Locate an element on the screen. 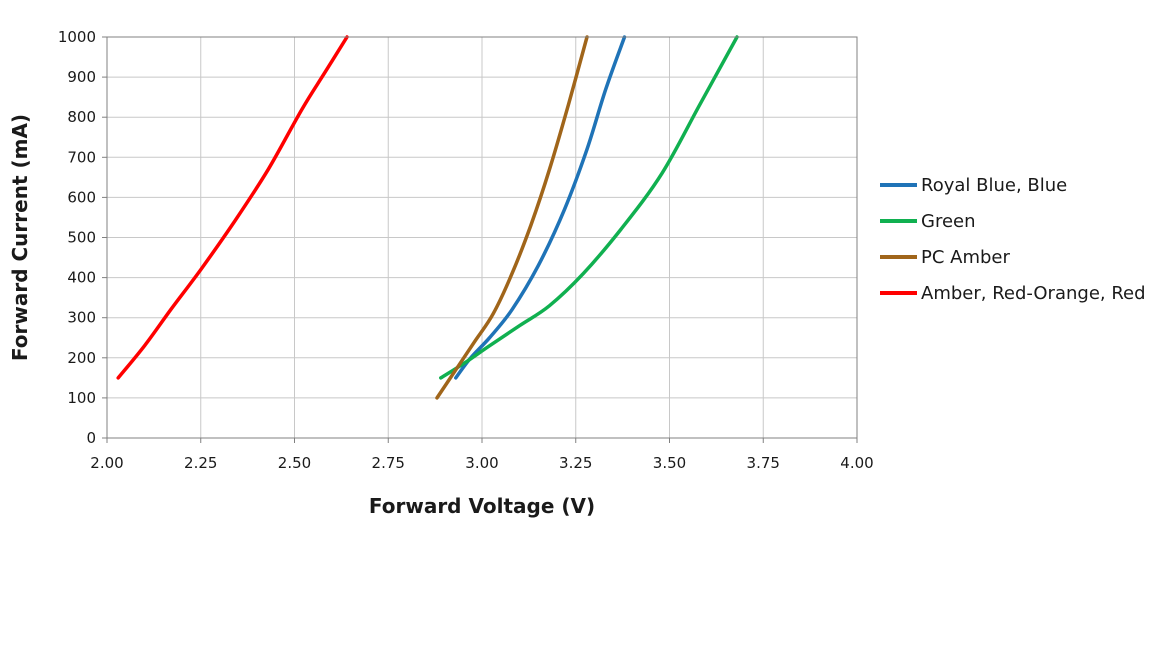 This screenshot has width=1152, height=648. legend-label: Amber, Red-Orange, Red is located at coordinates (1033, 293).